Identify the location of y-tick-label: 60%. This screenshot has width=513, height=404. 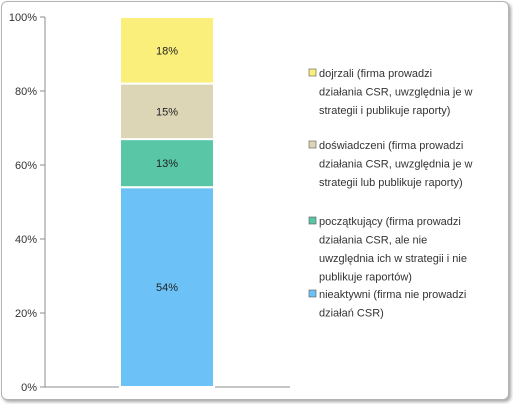
(26, 166).